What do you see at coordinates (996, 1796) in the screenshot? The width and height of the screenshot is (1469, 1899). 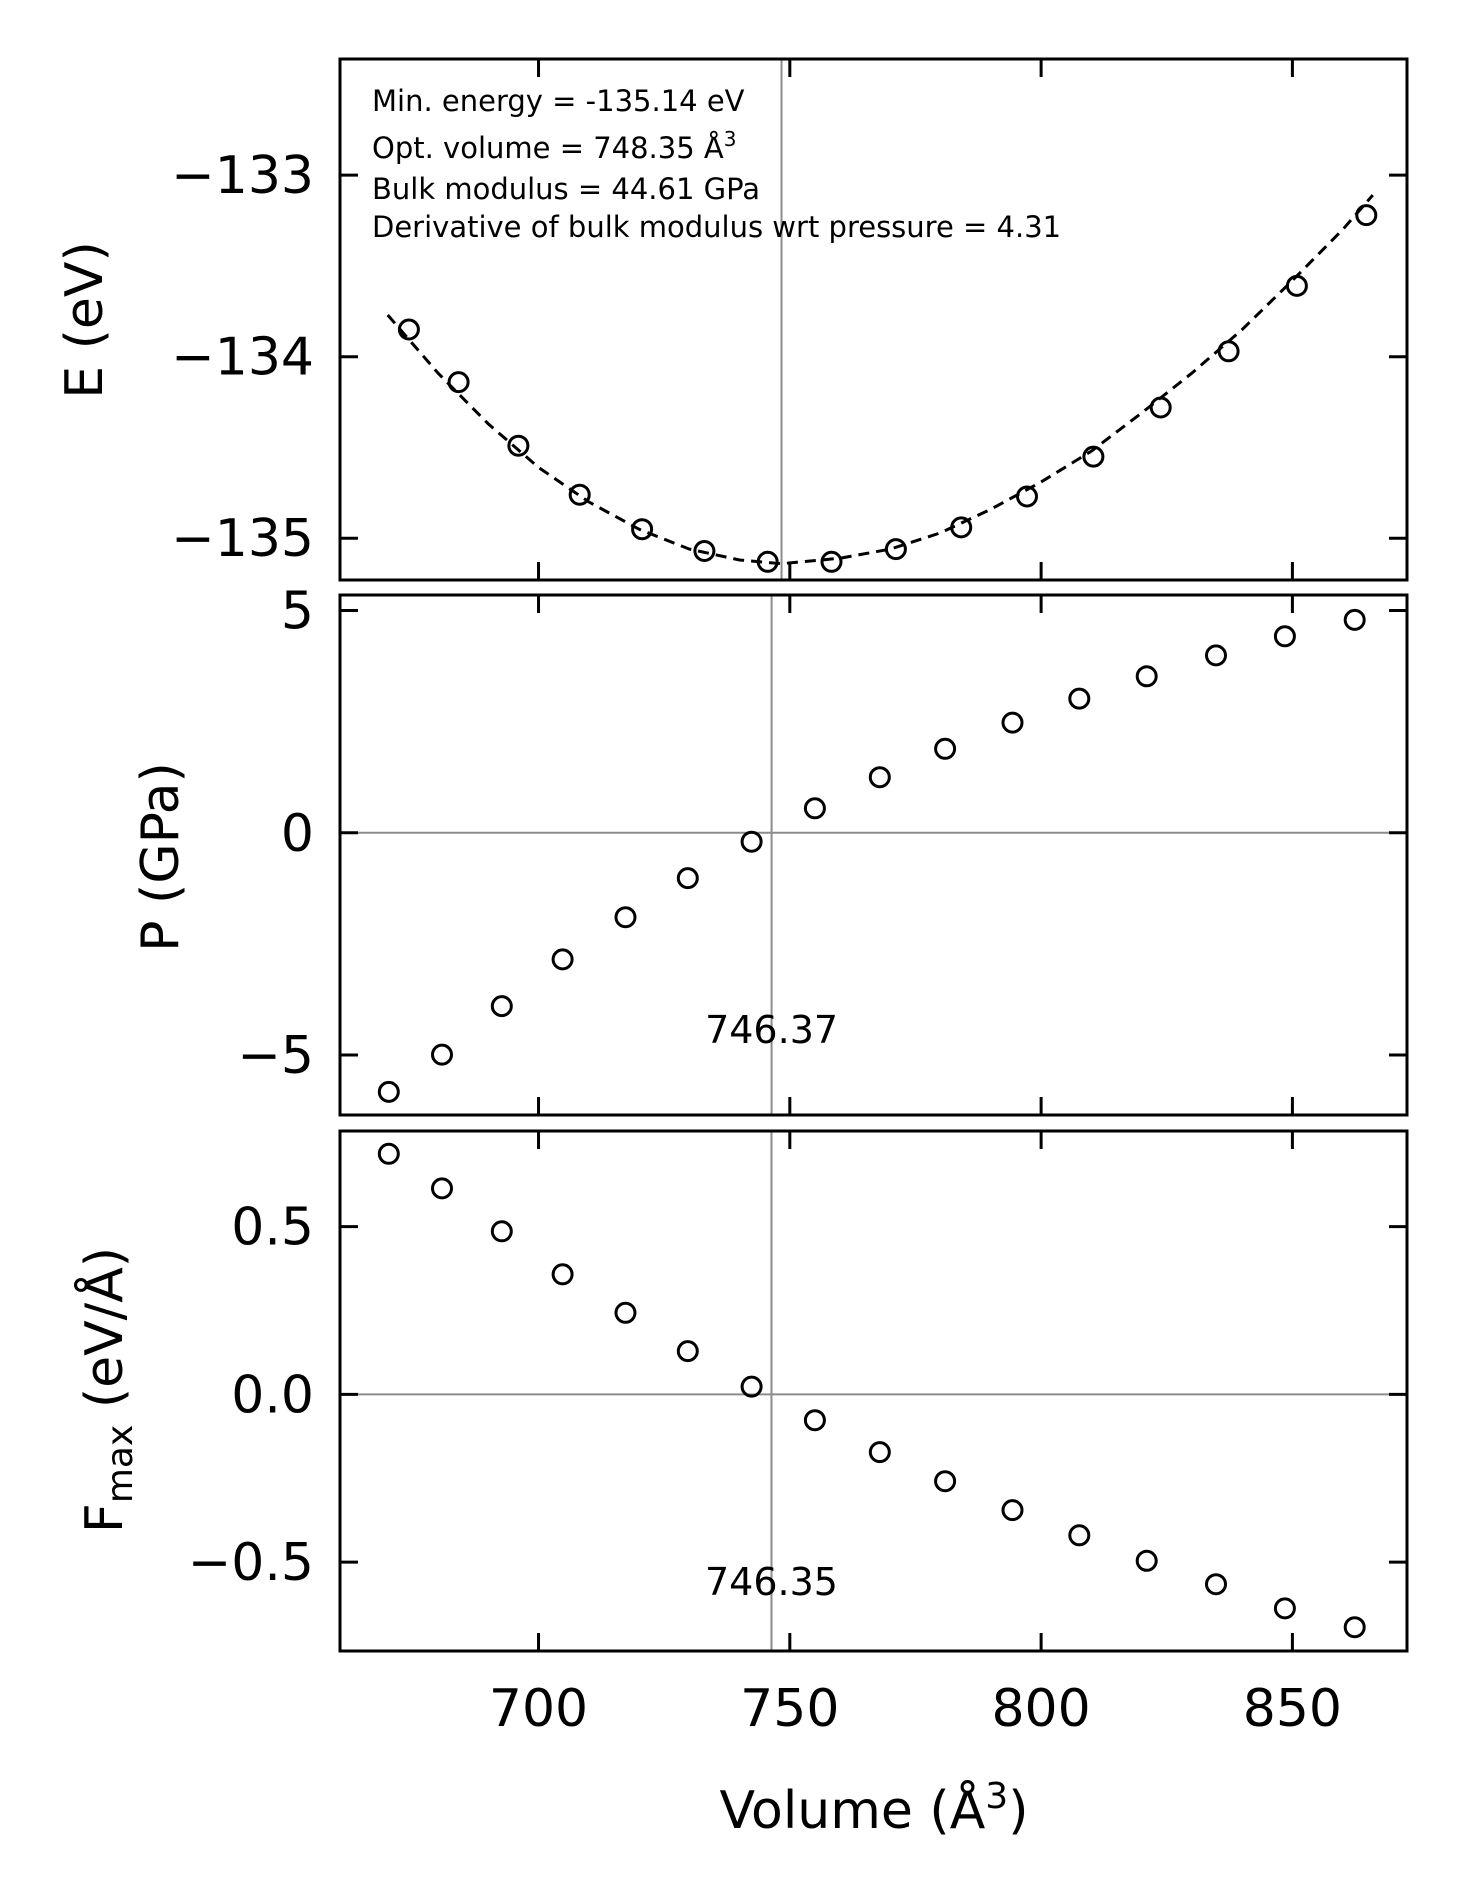 I see `volume-label-superscript: 3` at bounding box center [996, 1796].